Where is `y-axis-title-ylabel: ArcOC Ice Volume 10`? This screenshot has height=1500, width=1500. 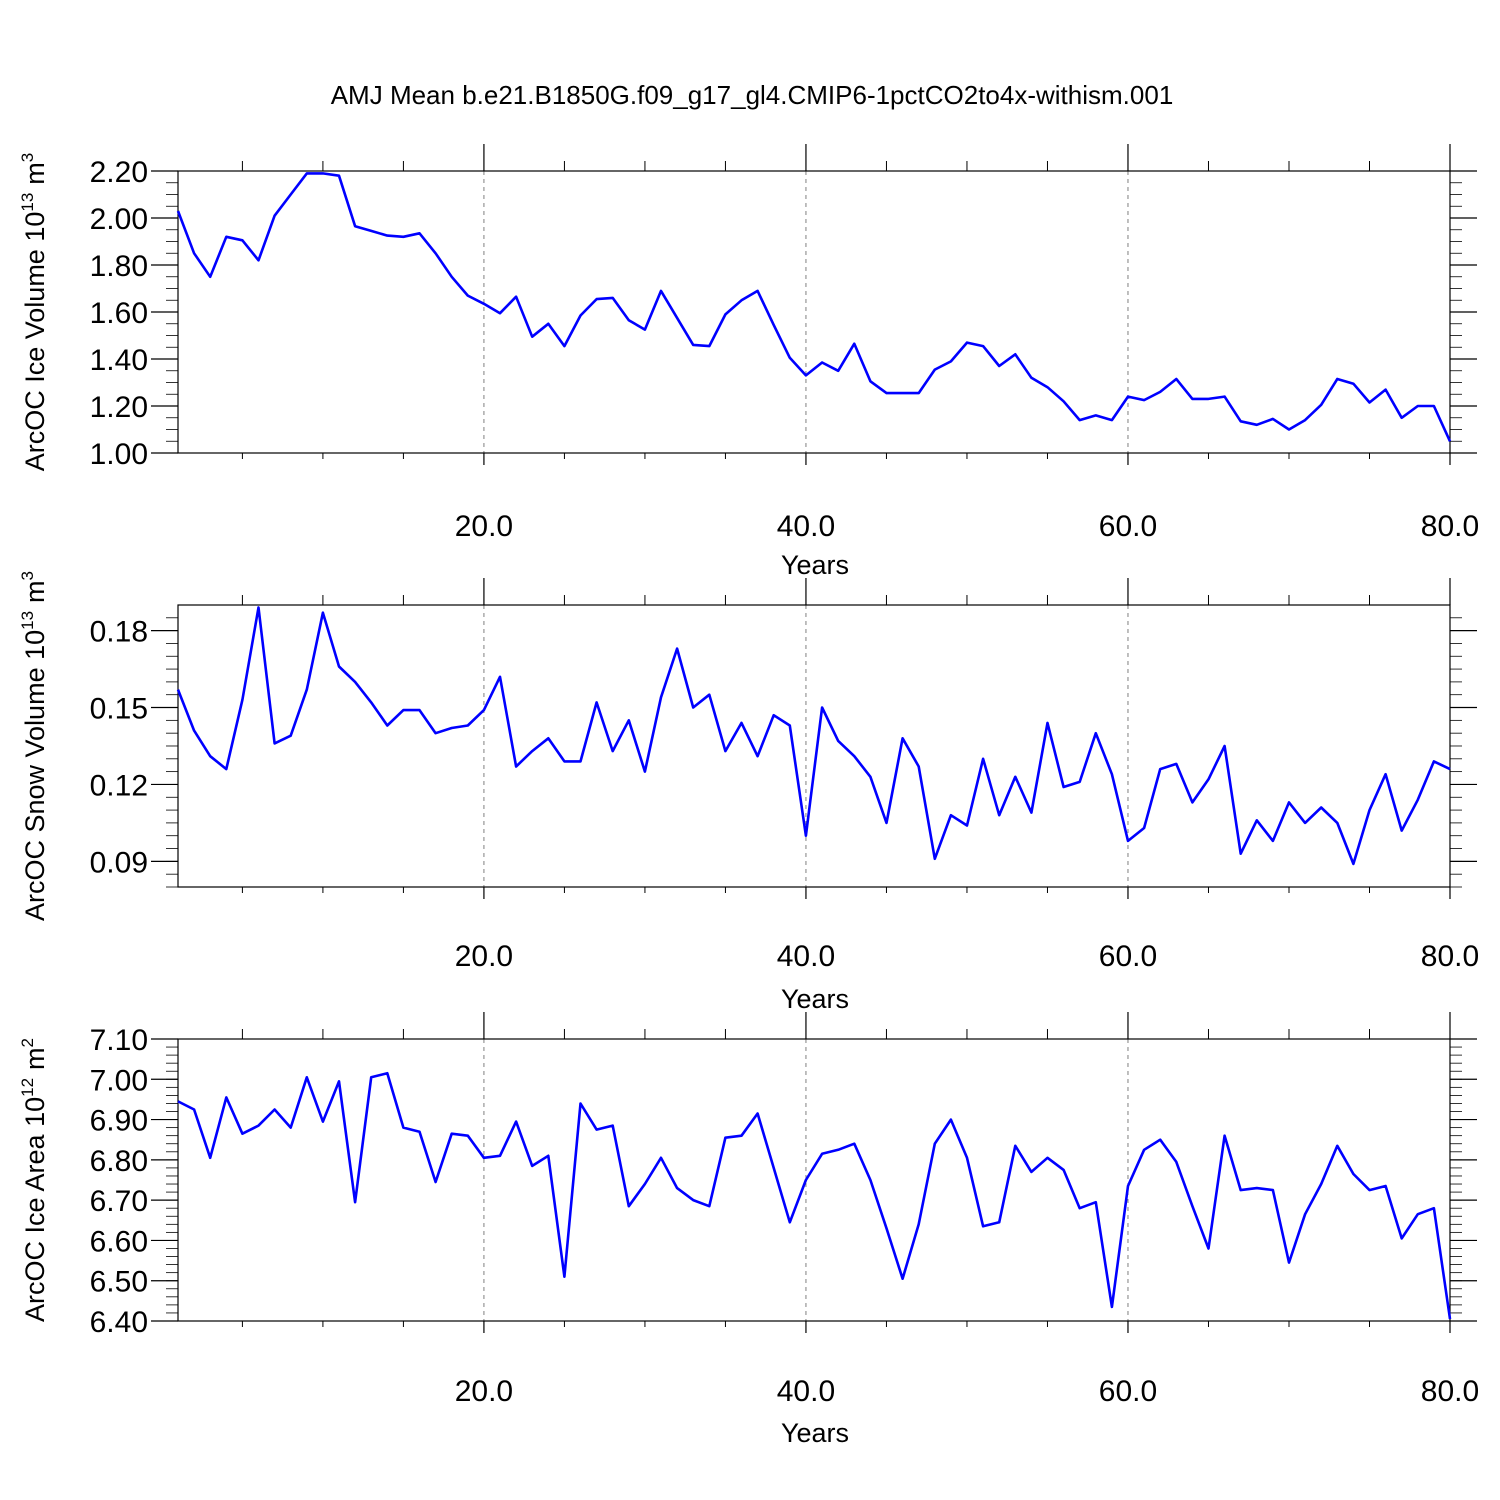 y-axis-title-ylabel: ArcOC Ice Volume 10 is located at coordinates (35, 342).